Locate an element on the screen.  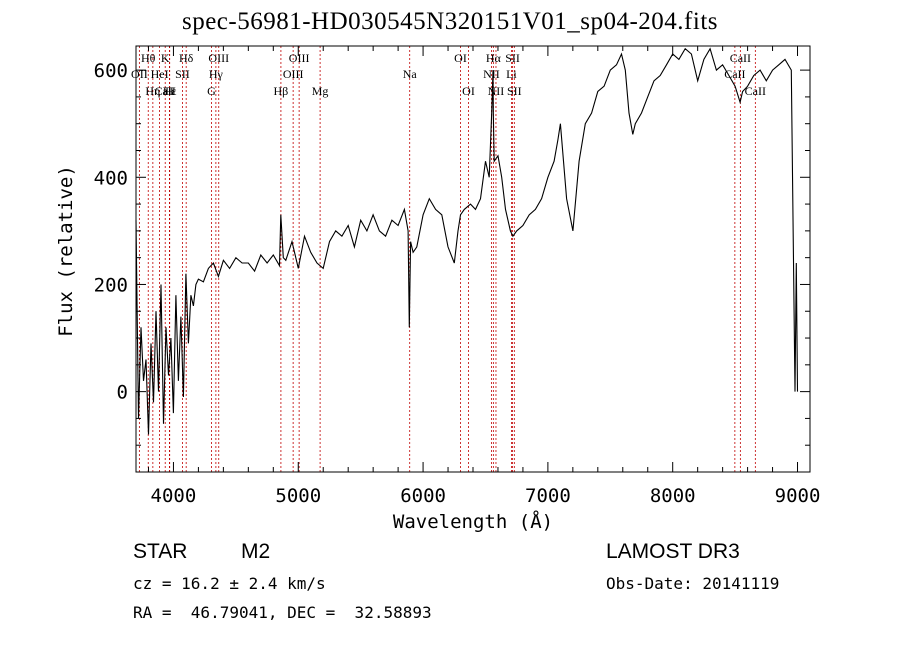
y-axis-label: Flux (relative) is located at coordinates (66, 251).